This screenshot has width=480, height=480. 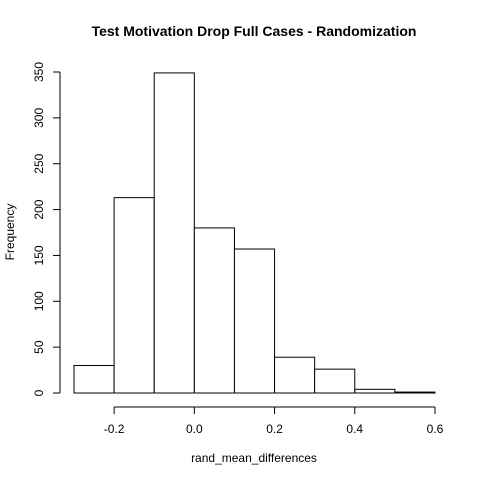 What do you see at coordinates (39, 255) in the screenshot?
I see `y-tick-label: 150` at bounding box center [39, 255].